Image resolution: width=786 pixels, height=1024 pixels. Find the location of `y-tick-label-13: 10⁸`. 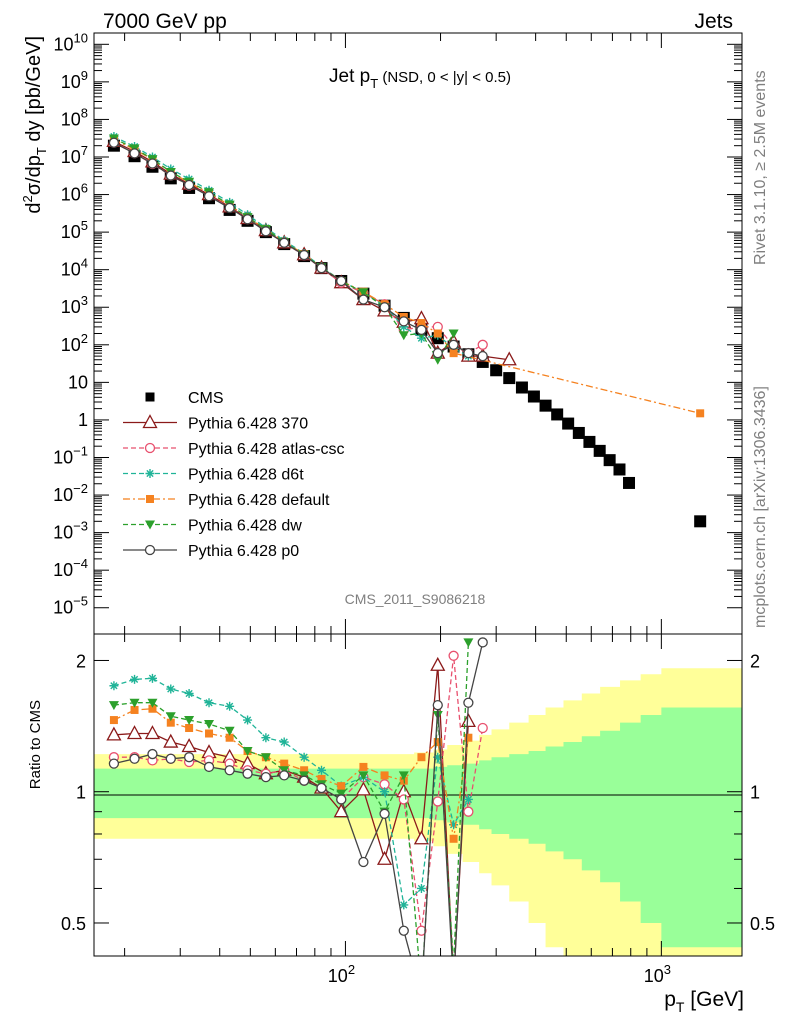

y-tick-label-13: 10⁸ is located at coordinates (74, 117).